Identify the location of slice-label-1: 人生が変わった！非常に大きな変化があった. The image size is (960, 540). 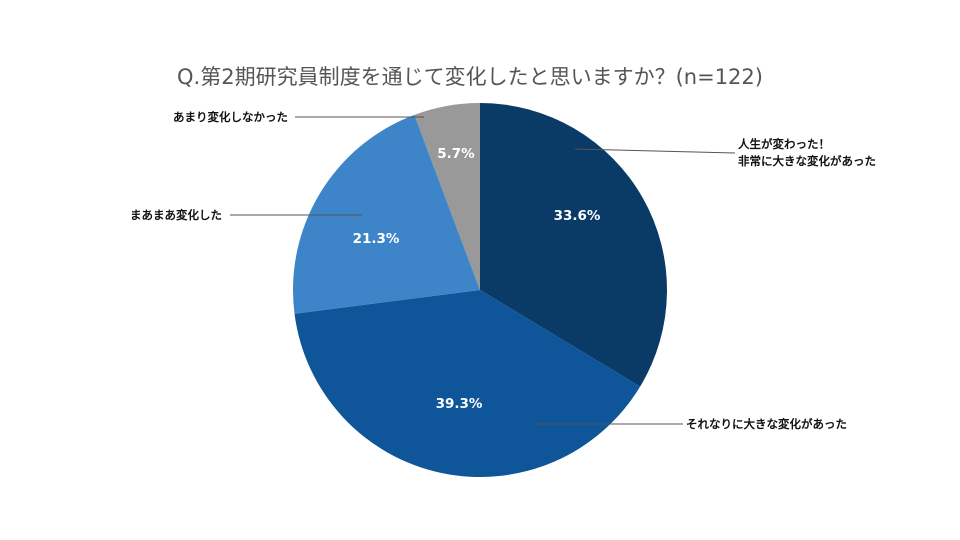
(807, 152).